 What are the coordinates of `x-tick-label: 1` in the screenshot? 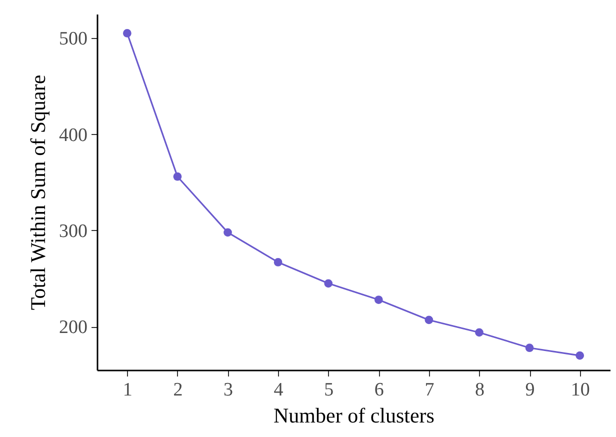 It's located at (127, 390).